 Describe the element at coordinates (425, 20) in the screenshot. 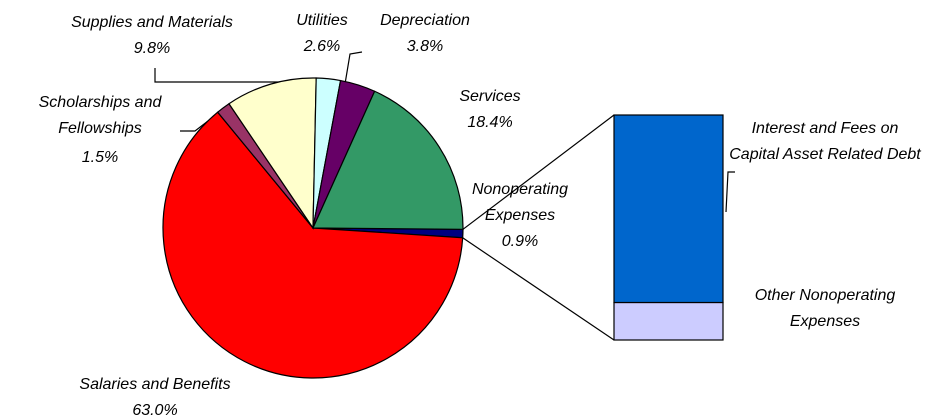

I see `slice-label: Depreciation` at that location.